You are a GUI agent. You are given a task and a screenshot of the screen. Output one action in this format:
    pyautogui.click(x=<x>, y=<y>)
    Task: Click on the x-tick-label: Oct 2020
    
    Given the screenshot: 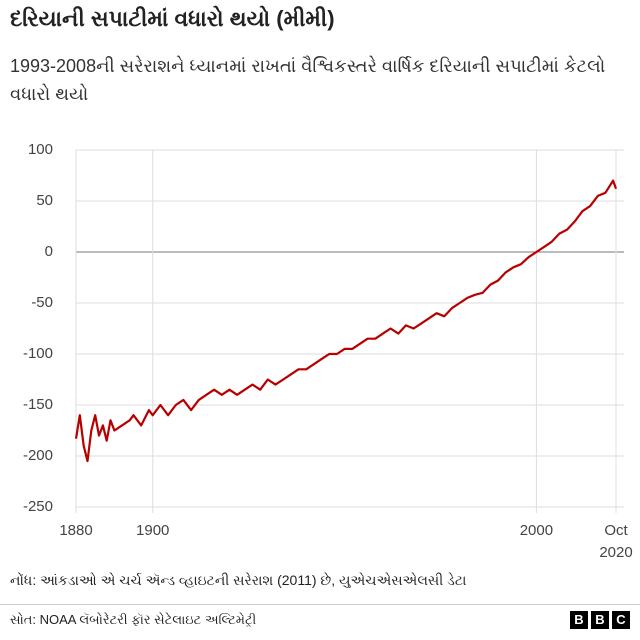 What is the action you would take?
    pyautogui.click(x=616, y=541)
    